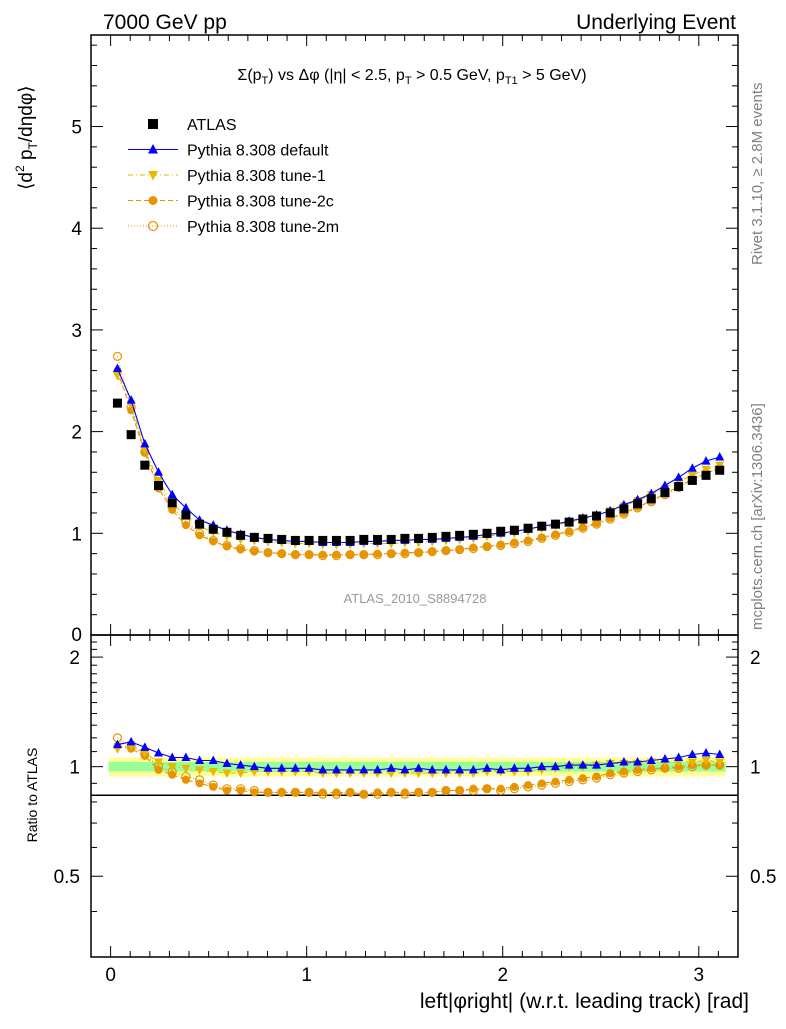 The height and width of the screenshot is (1029, 786). Describe the element at coordinates (757, 516) in the screenshot. I see `mcplots-reference-label: mcplots.cern.ch [arXiv:1306.3436]` at that location.